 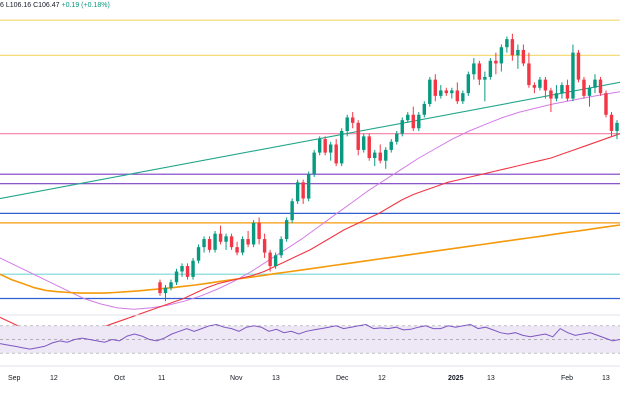 I want to click on time-axis: Sep 12 Oct 11 Nov 13 Dec 12 2025 13 Feb 13, so click(x=310, y=373).